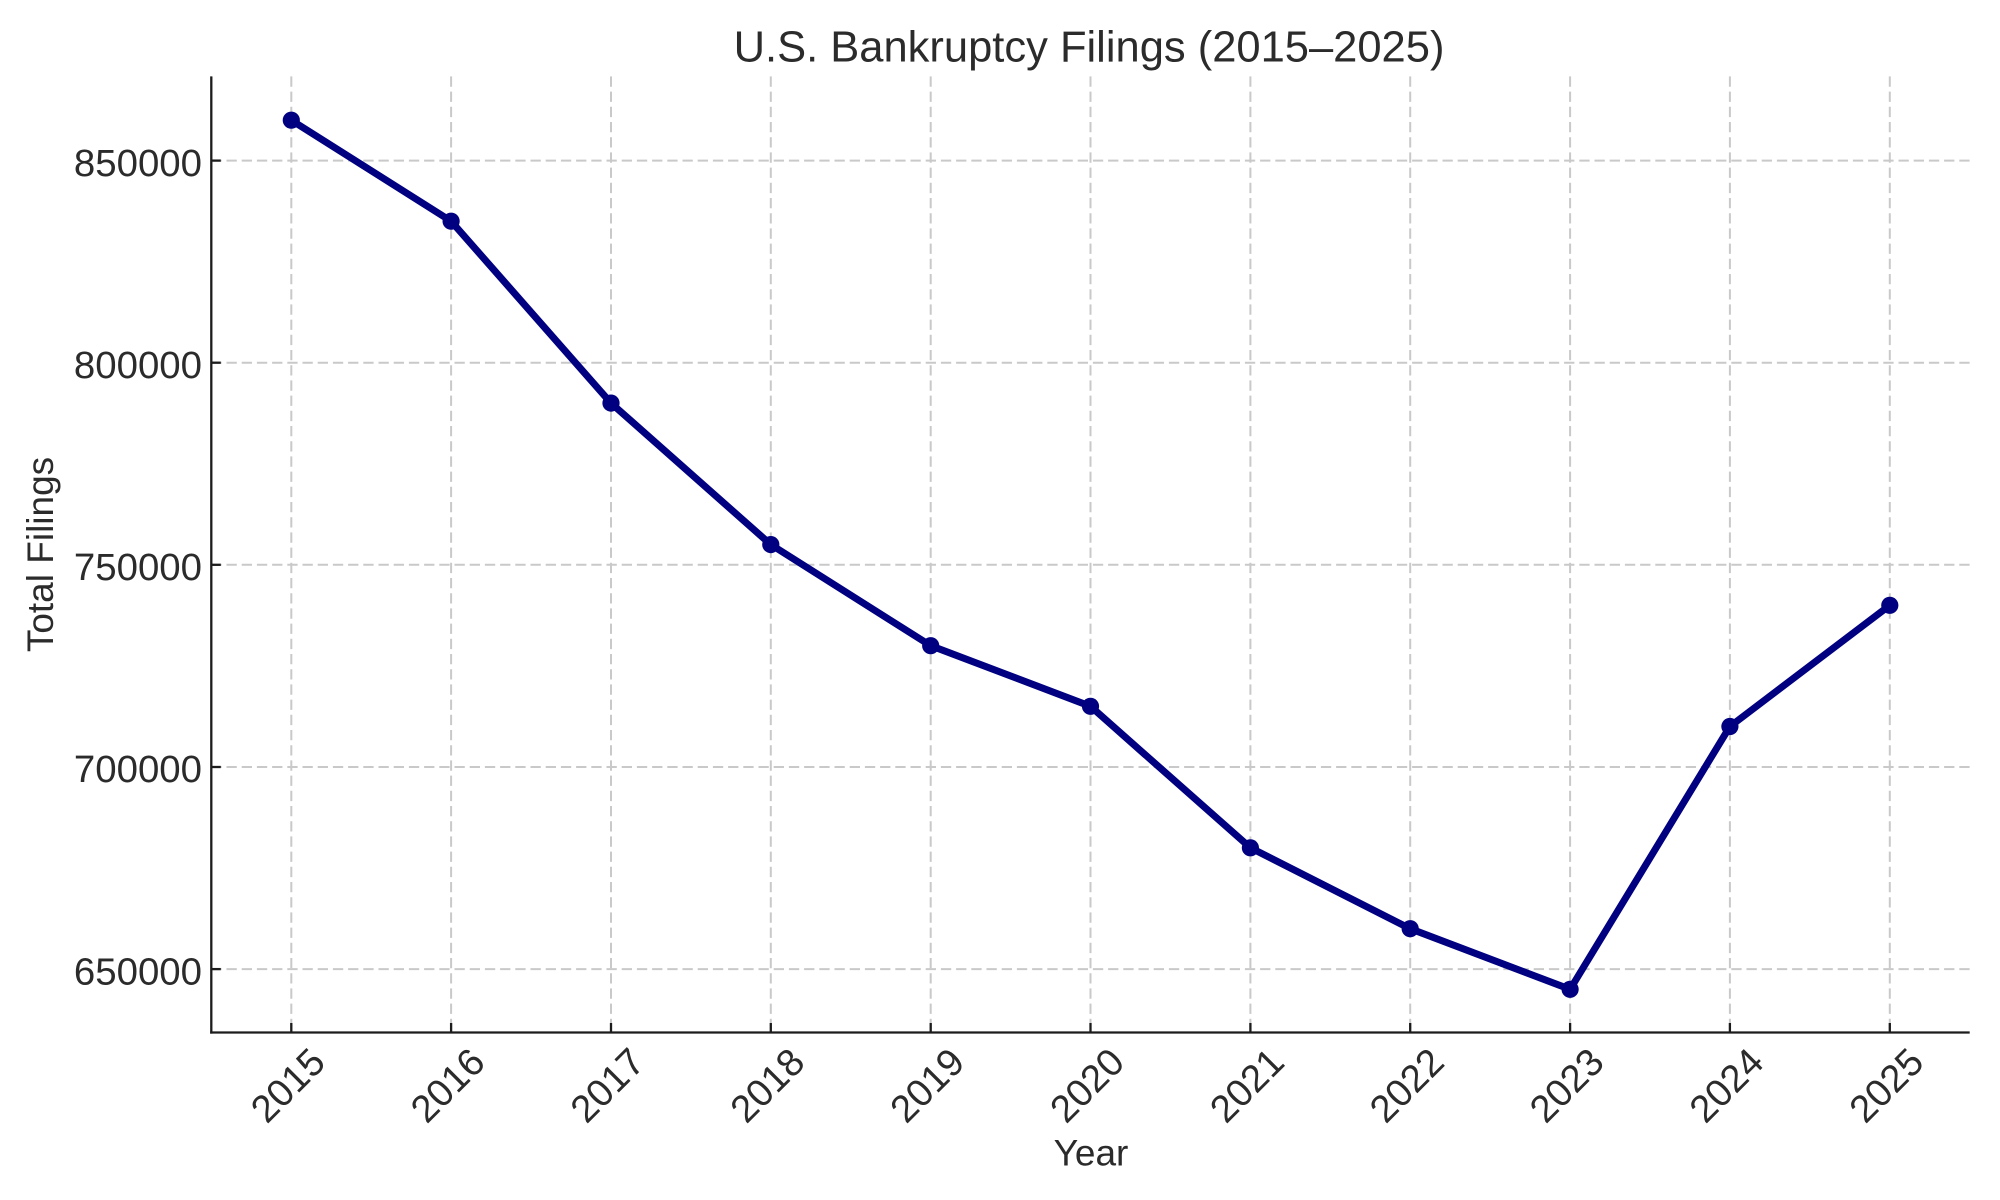  What do you see at coordinates (138, 971) in the screenshot?
I see `svg-text: 650000` at bounding box center [138, 971].